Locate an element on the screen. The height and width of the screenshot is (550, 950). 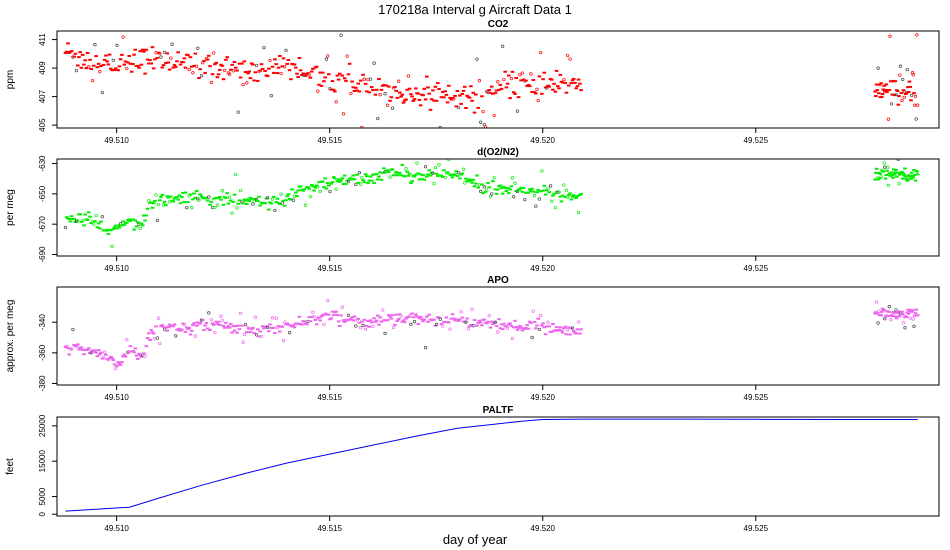
y-axis-label: ppm is located at coordinates (10, 79).